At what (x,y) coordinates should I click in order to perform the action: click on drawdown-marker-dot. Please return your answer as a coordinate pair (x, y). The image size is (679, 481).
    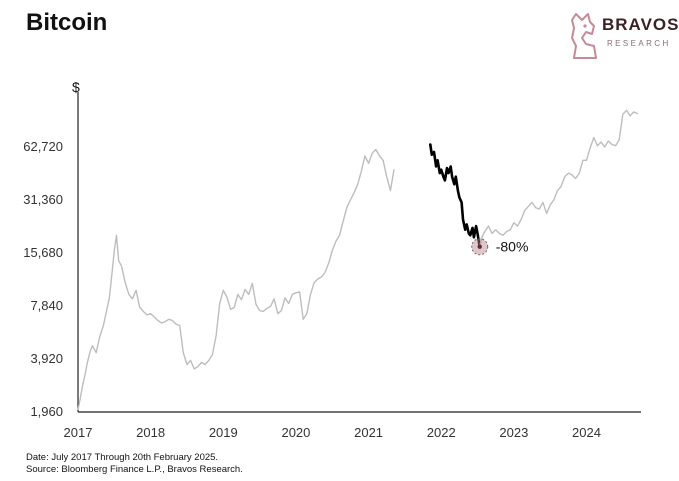
    Looking at the image, I should click on (479, 246).